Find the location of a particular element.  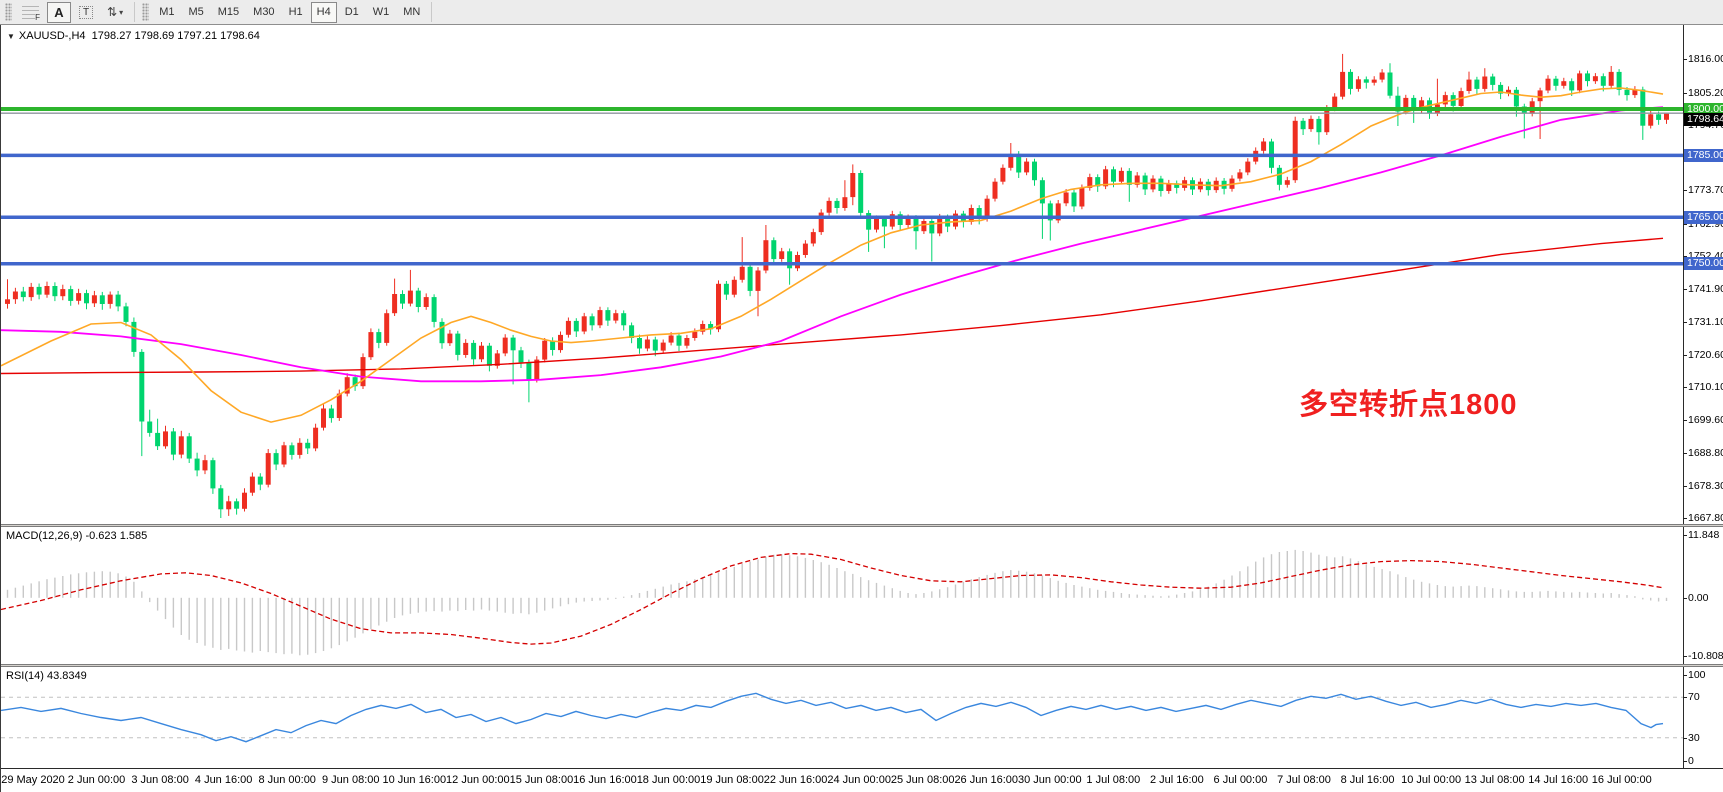

axis-tick: 0 is located at coordinates (1688, 761).